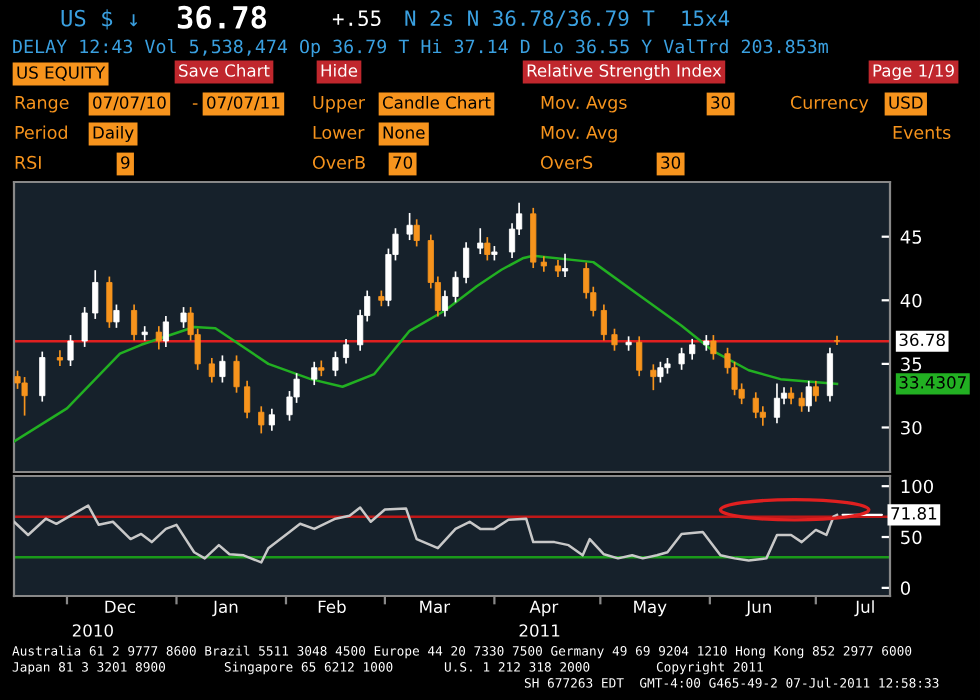 The image size is (980, 700). What do you see at coordinates (92, 630) in the screenshot?
I see `text: 2010` at bounding box center [92, 630].